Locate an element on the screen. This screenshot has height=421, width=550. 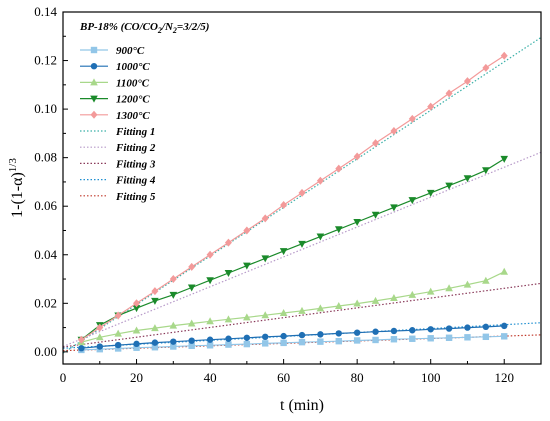
legend-item: 1100°C is located at coordinates (115, 83).